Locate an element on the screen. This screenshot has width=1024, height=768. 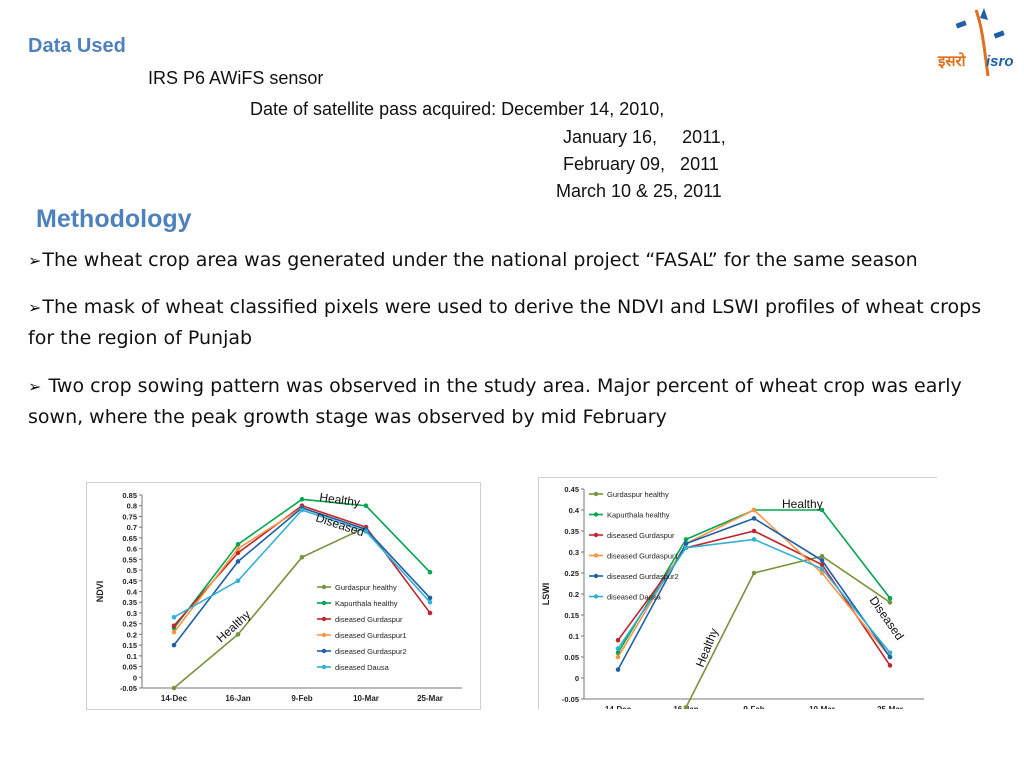
y-tick-label: 0.8 is located at coordinates (132, 506).